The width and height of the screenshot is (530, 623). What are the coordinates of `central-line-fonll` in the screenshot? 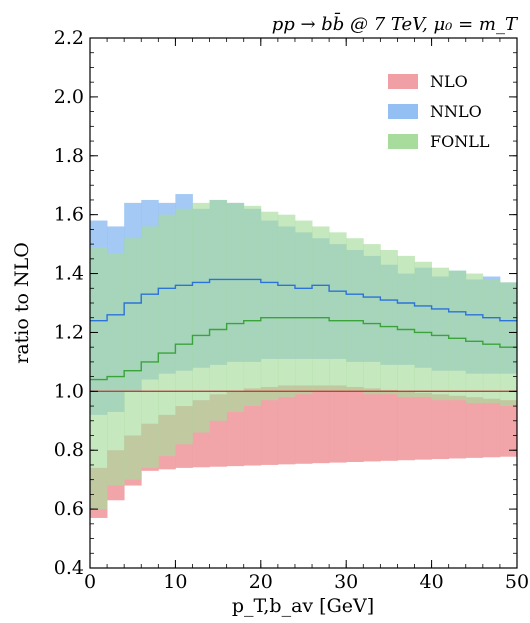 It's located at (303, 349).